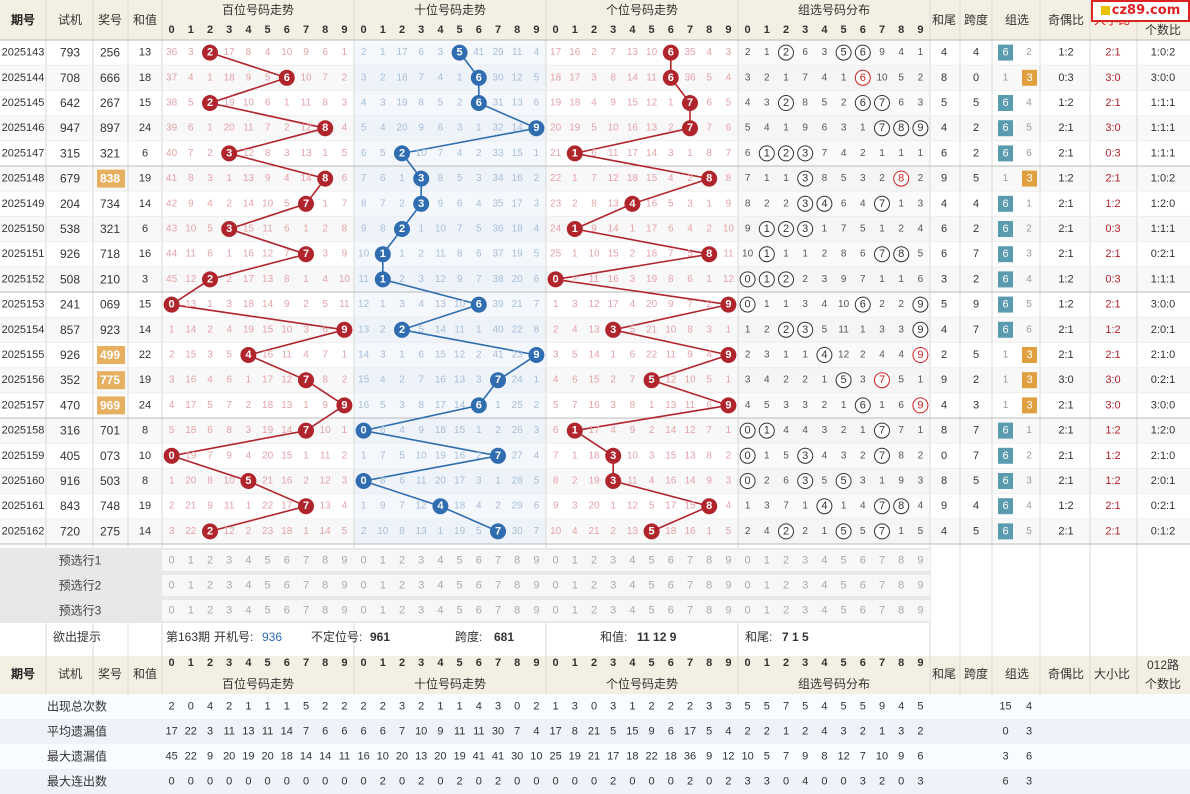 The height and width of the screenshot is (794, 1190). Describe the element at coordinates (191, 531) in the screenshot. I see `miss-count: 22` at that location.